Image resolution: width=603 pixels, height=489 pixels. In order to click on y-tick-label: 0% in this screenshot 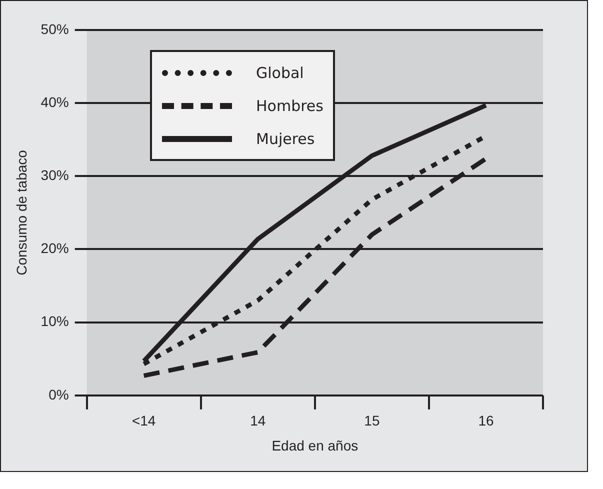, I will do `click(58, 394)`.